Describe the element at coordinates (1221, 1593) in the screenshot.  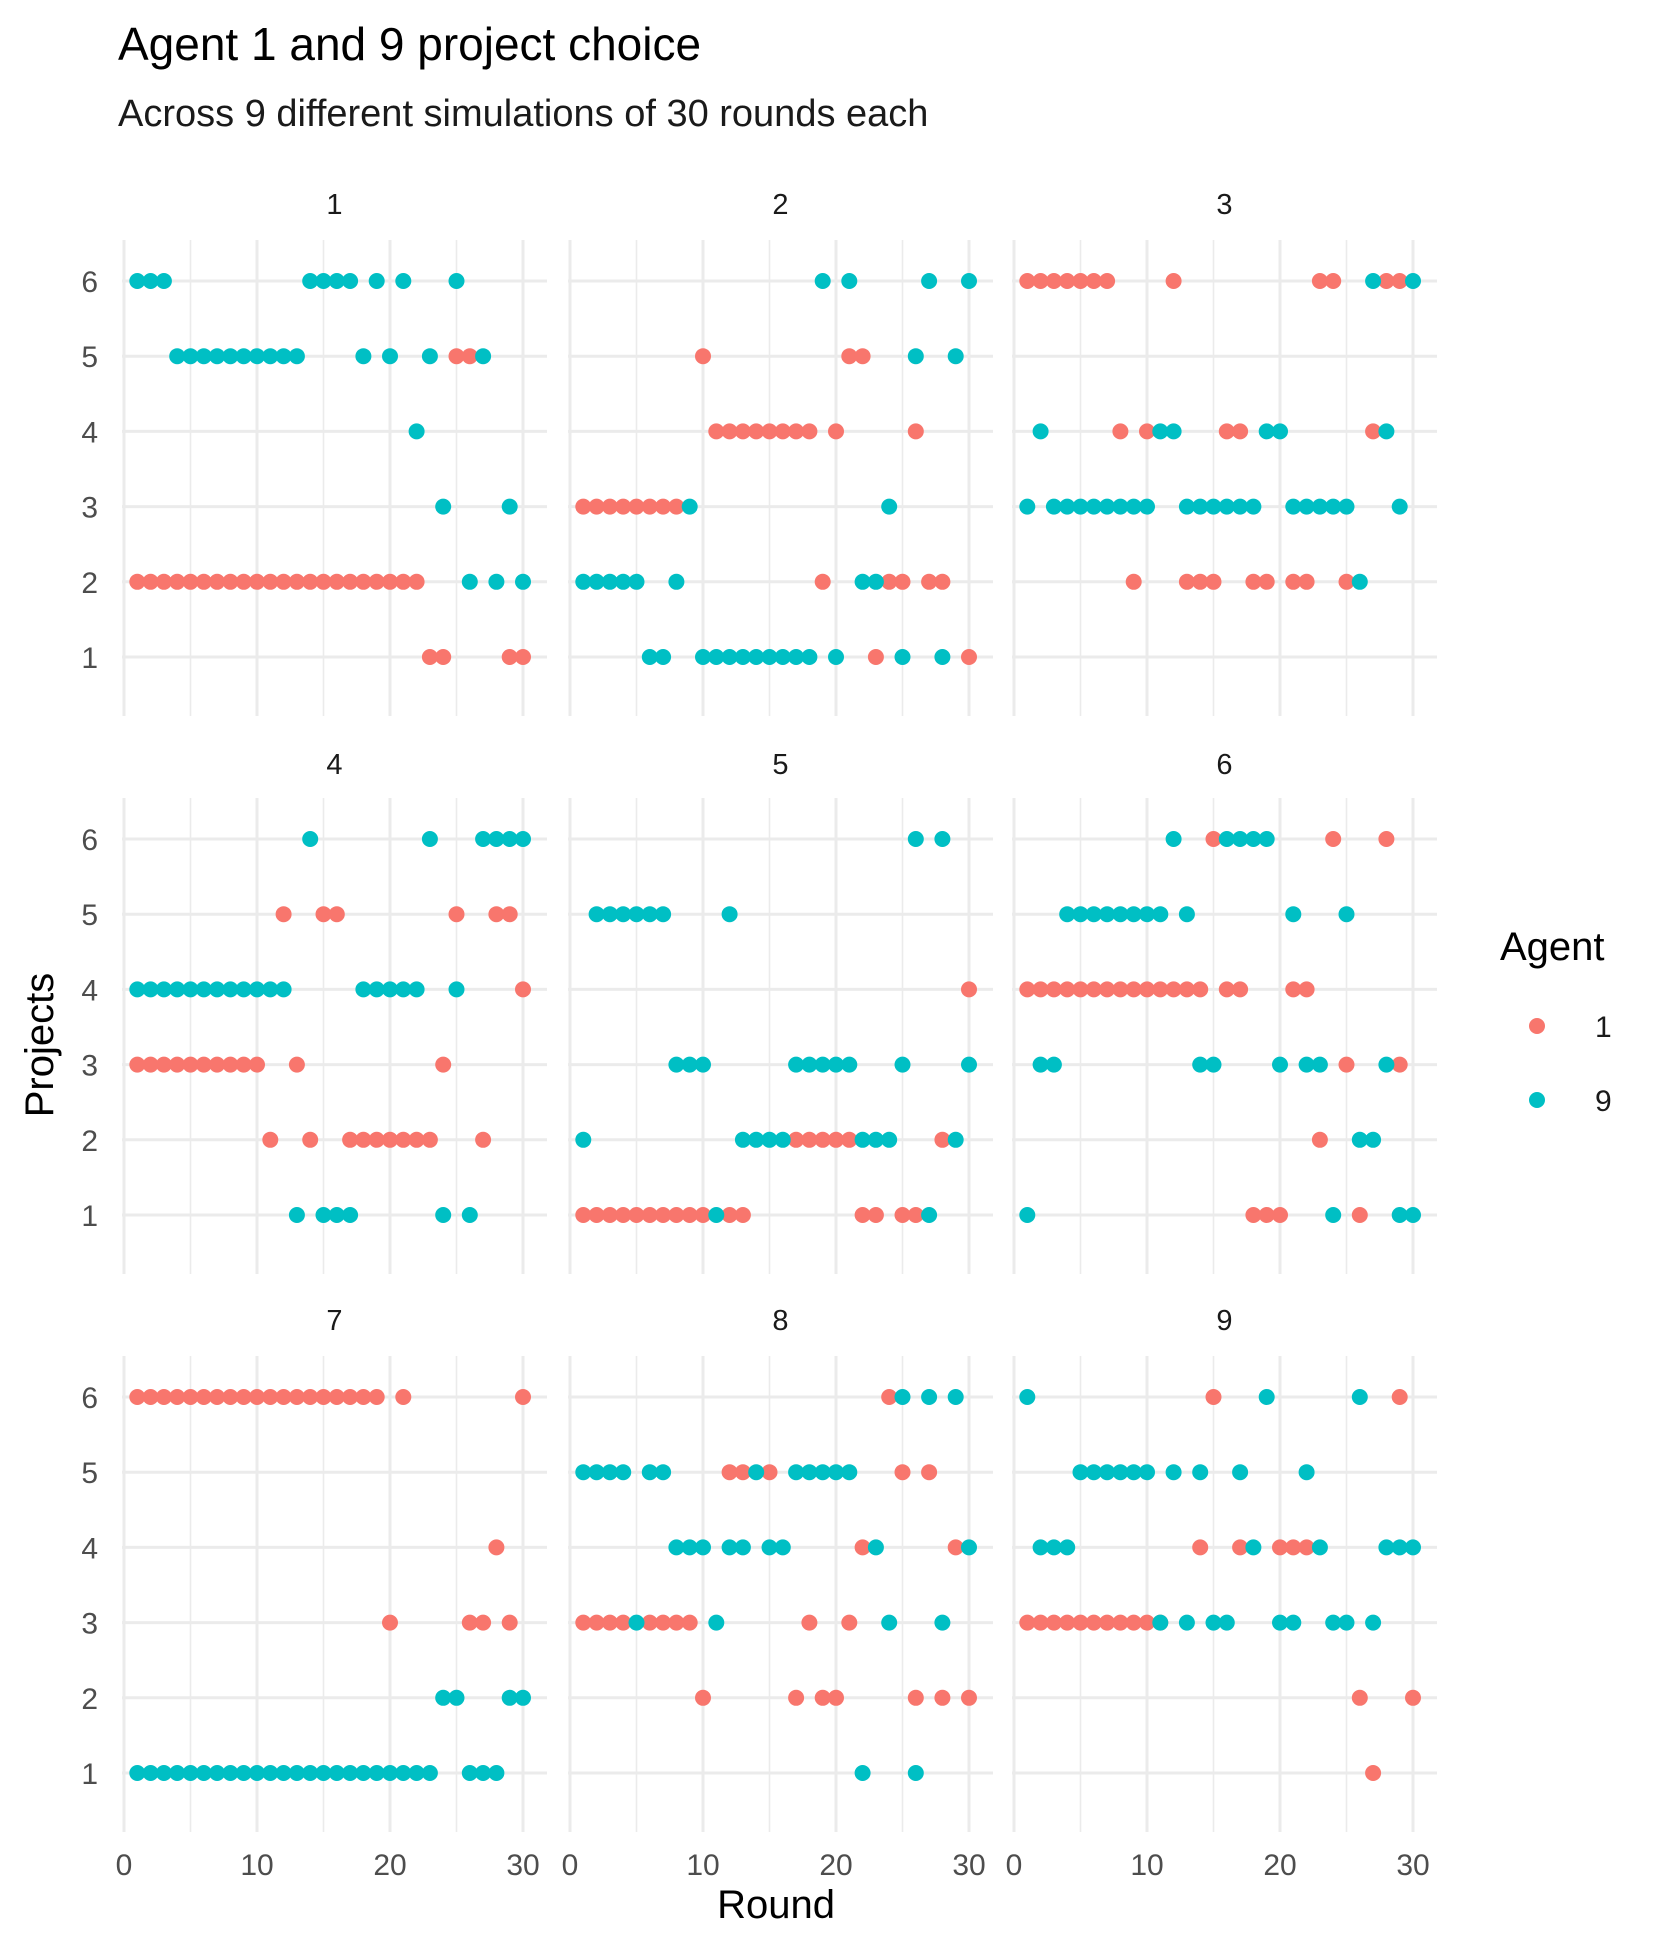
I see `facet-panel-9: 9 0 10 20 30` at that location.